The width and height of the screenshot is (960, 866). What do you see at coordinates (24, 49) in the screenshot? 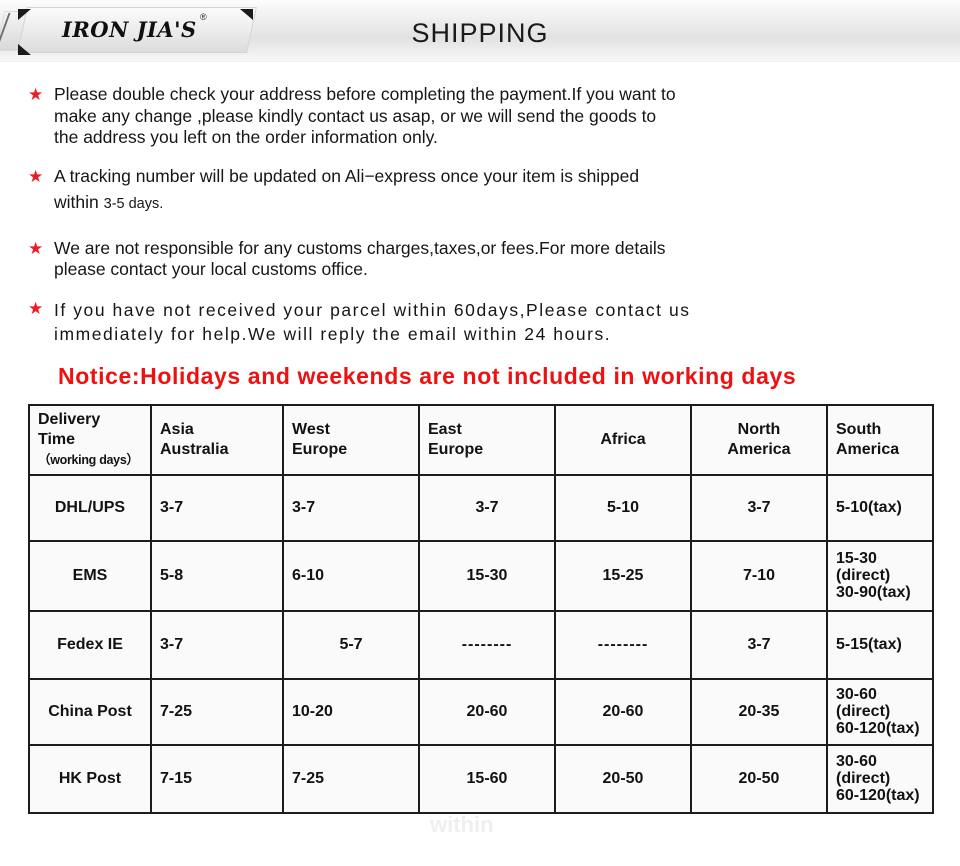
I see `ribbon-notch-bottom-left-icon` at bounding box center [24, 49].